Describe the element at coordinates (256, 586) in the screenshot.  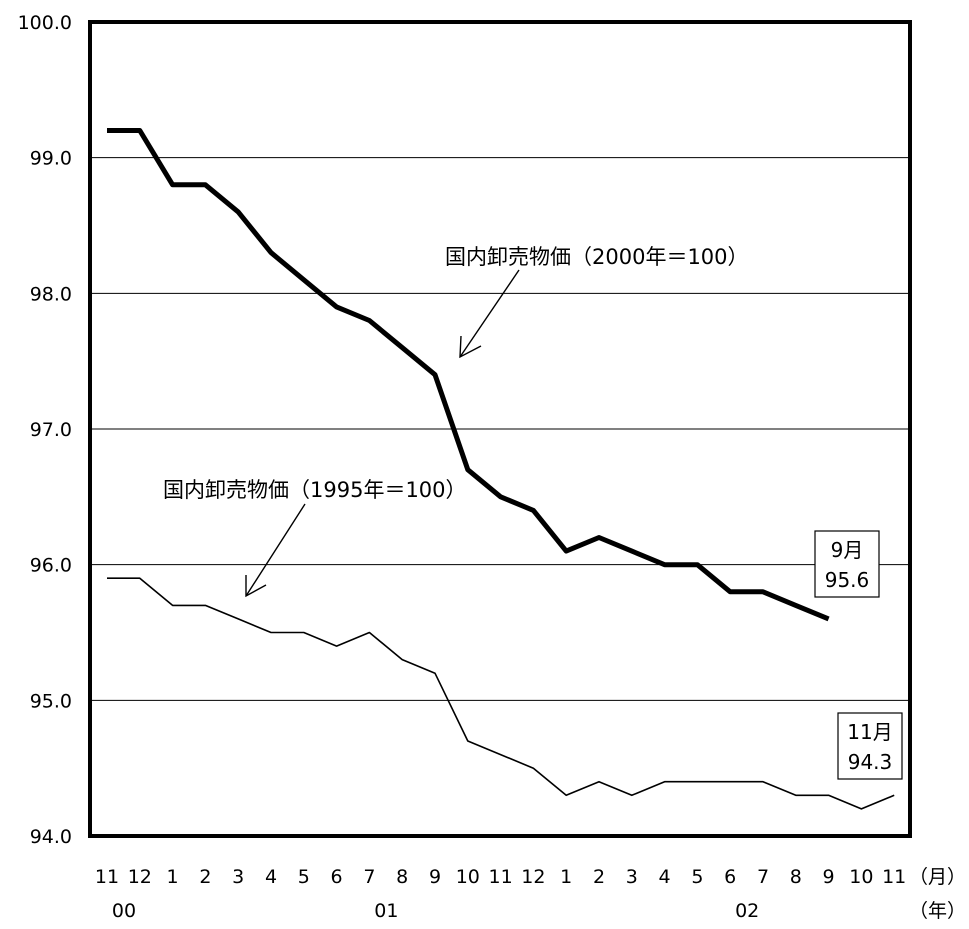
I see `annotation-arrowhead-1995` at that location.